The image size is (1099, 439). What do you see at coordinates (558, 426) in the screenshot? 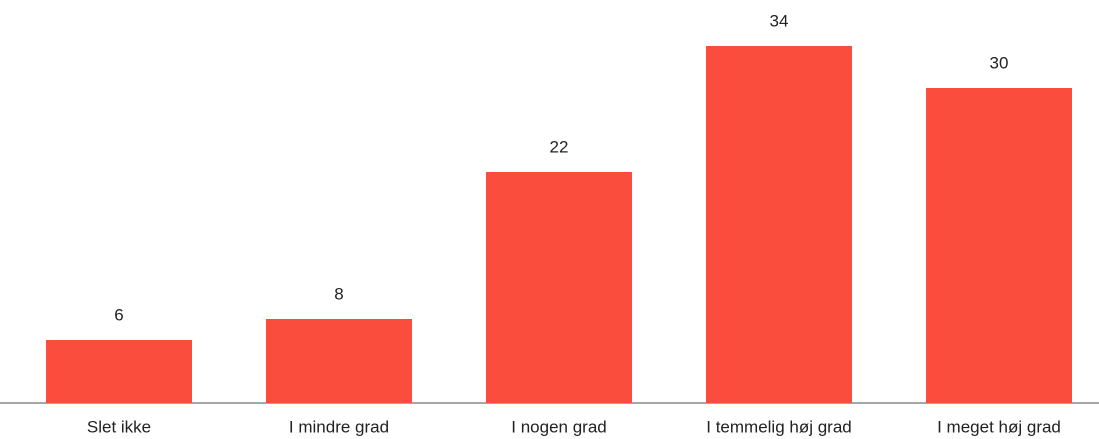
I see `x-tick-label: I nogen grad` at bounding box center [558, 426].